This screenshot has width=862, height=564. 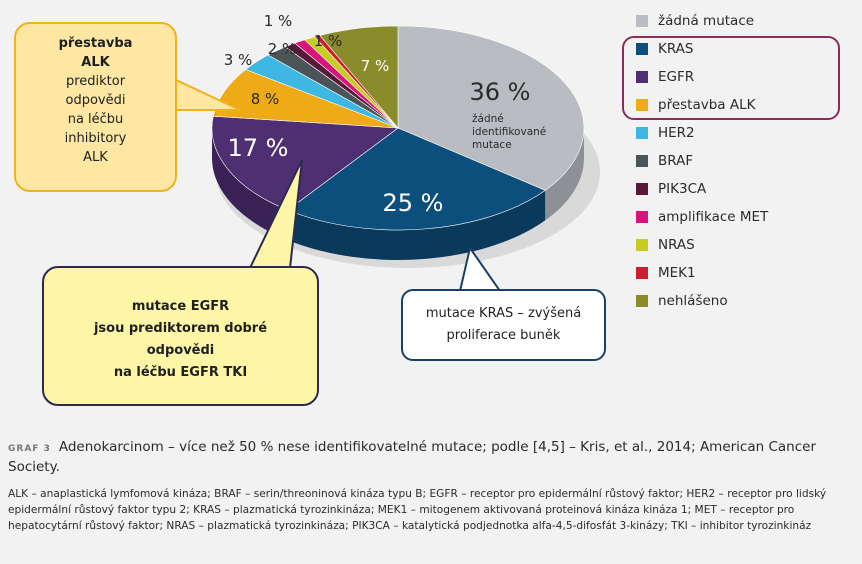 I want to click on inner-note-line: identifikované, so click(x=509, y=132).